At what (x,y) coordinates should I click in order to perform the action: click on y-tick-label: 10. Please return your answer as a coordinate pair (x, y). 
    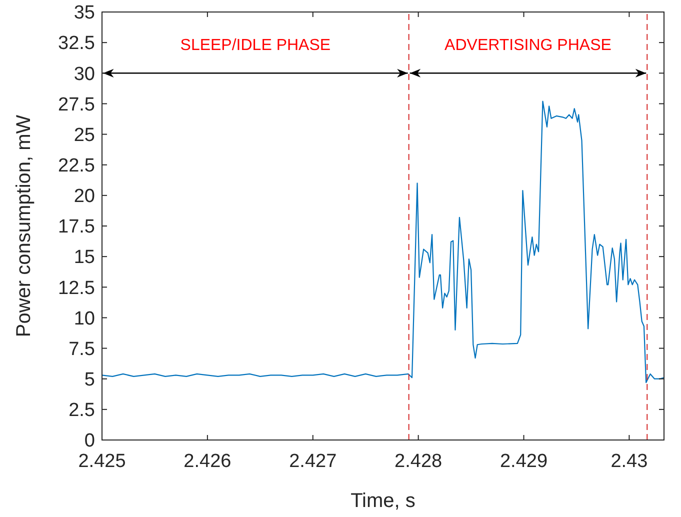
    Looking at the image, I should click on (84, 319).